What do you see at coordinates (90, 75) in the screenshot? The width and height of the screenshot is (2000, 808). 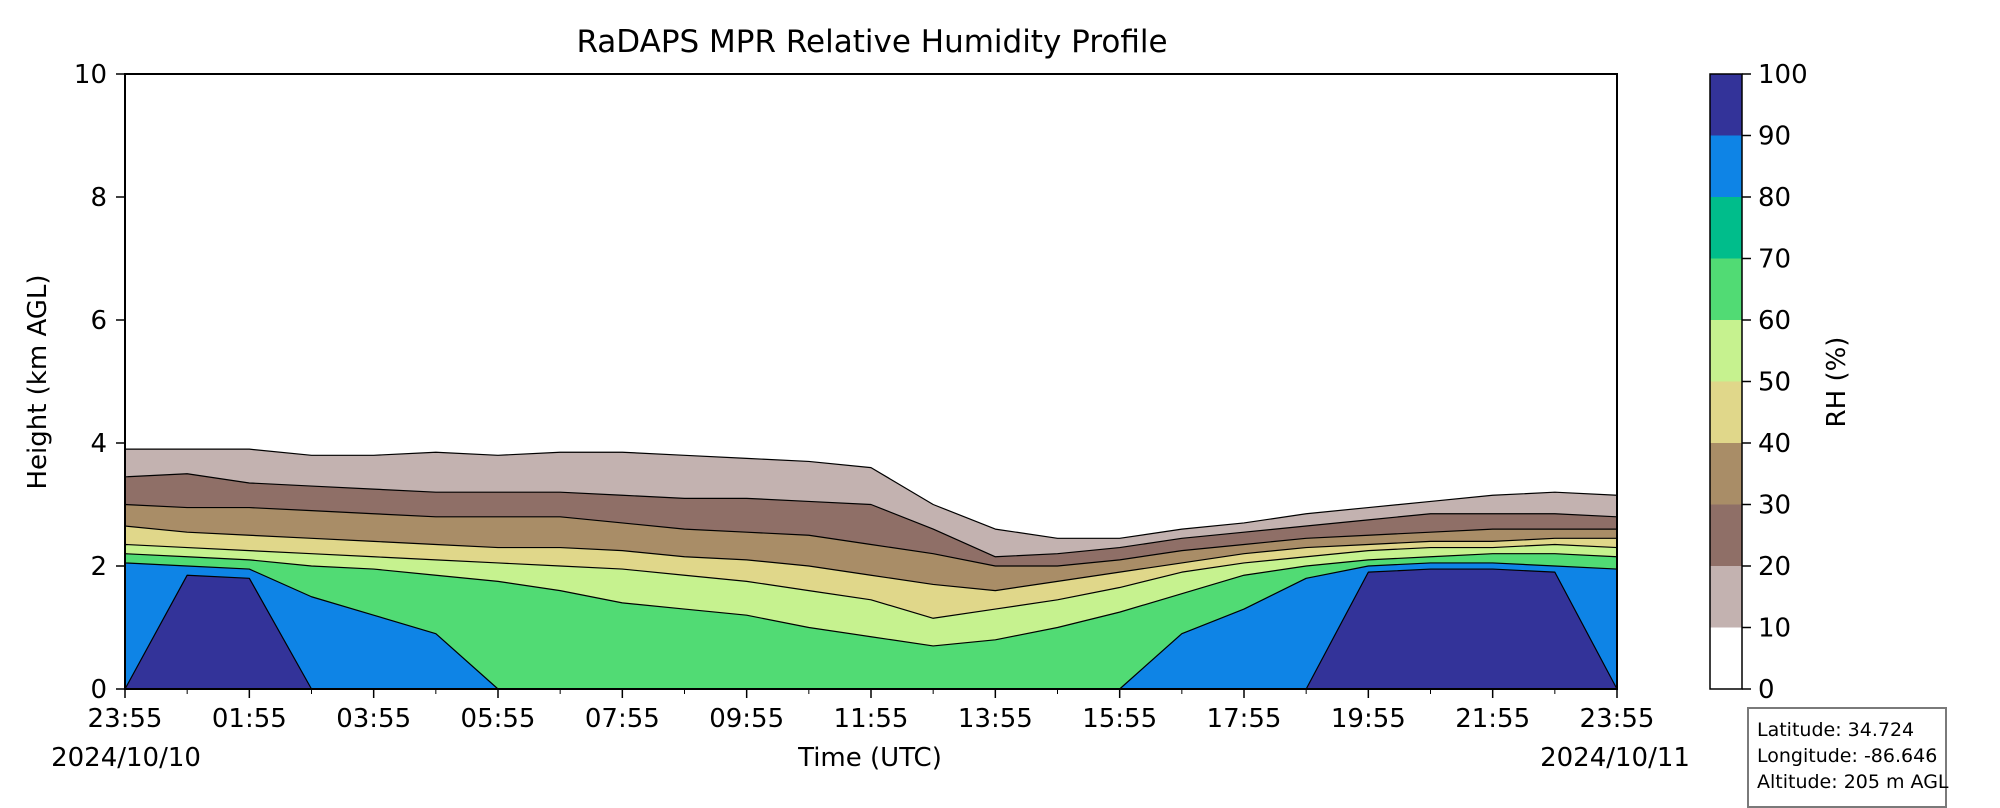 I see `y-tick-label: 10` at bounding box center [90, 75].